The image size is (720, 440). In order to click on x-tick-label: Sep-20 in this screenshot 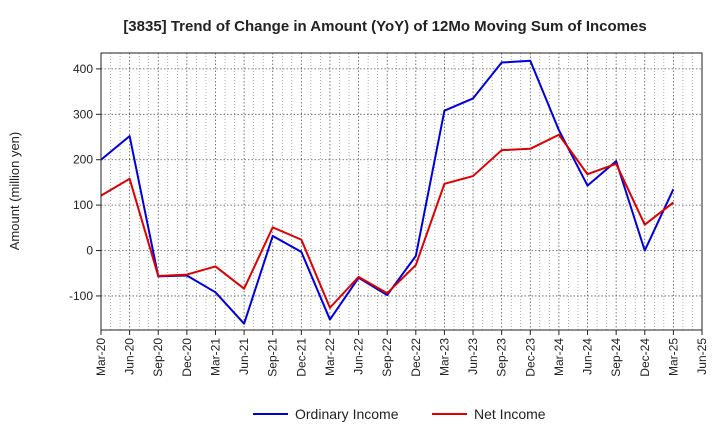, I will do `click(158, 357)`.